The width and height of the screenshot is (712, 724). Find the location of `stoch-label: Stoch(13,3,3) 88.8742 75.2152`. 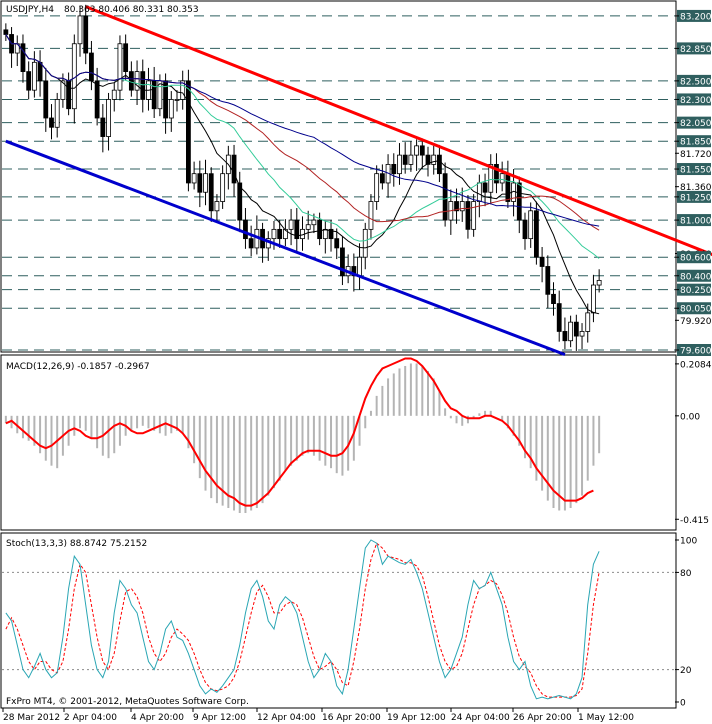

stoch-label: Stoch(13,3,3) 88.8742 75.2152 is located at coordinates (76, 544).